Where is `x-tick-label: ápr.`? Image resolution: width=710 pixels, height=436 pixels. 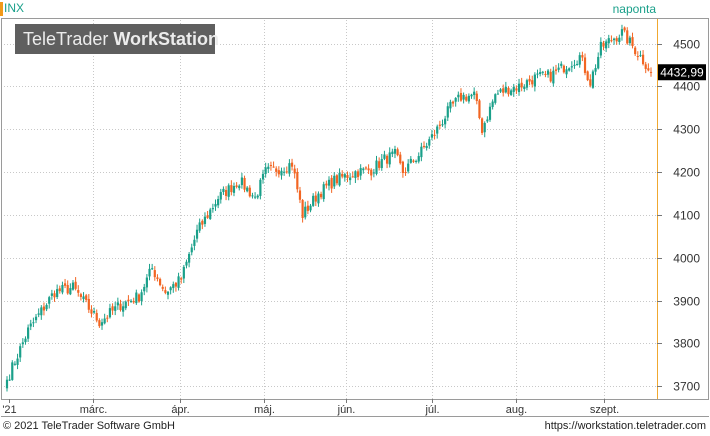
x-tick-label: ápr. is located at coordinates (180, 410).